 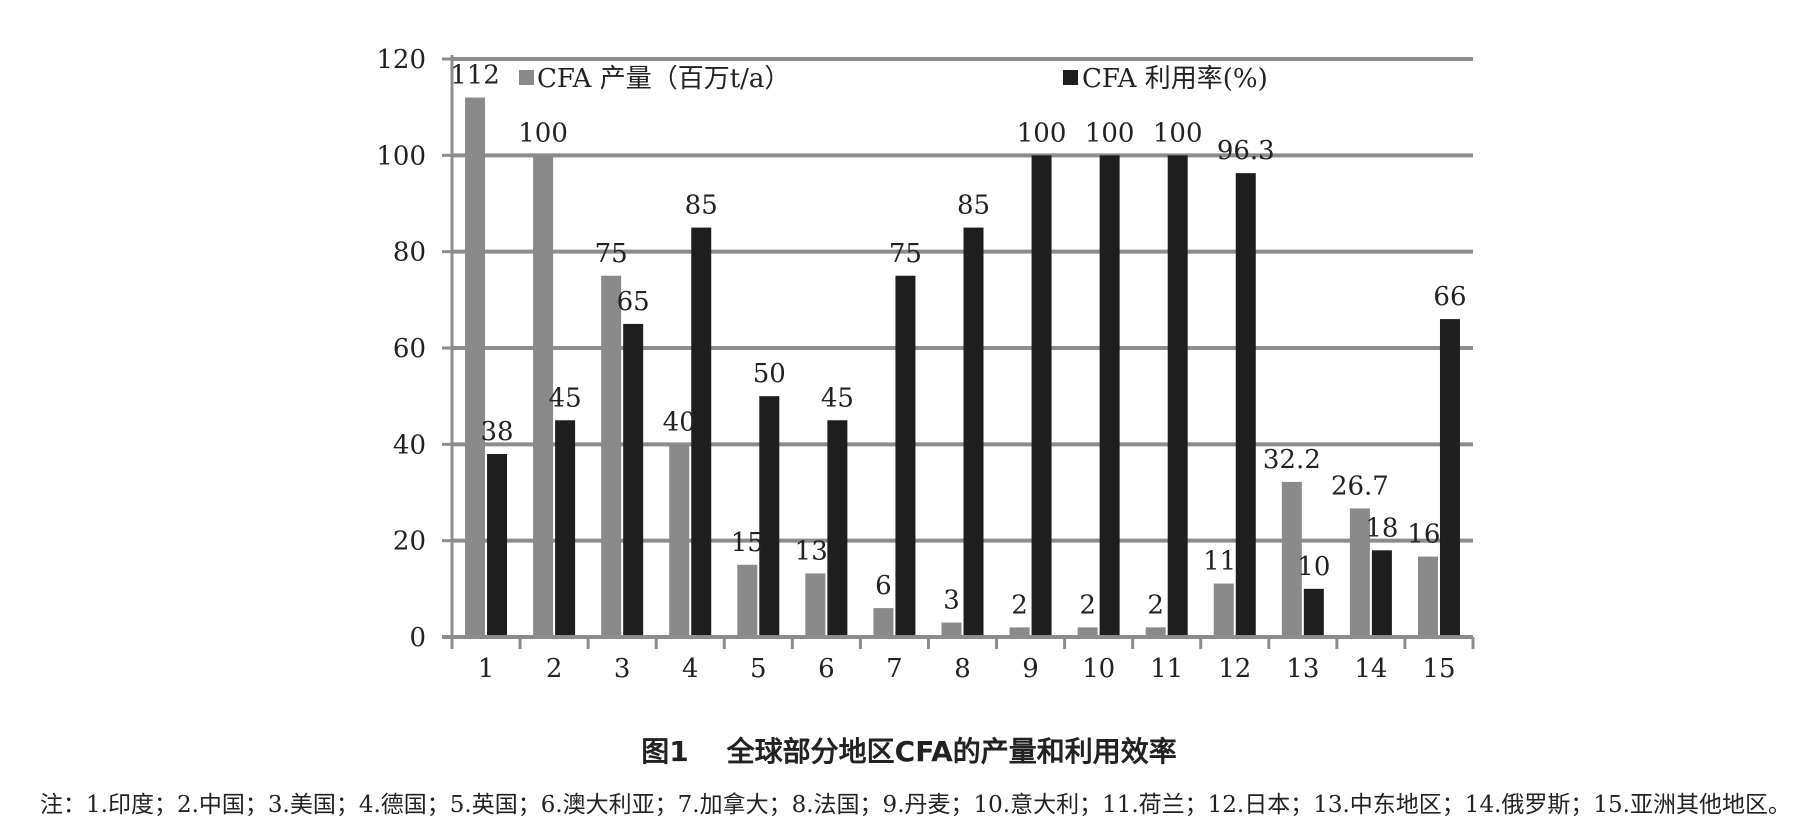 What do you see at coordinates (679, 422) in the screenshot?
I see `data-label-production: 40` at bounding box center [679, 422].